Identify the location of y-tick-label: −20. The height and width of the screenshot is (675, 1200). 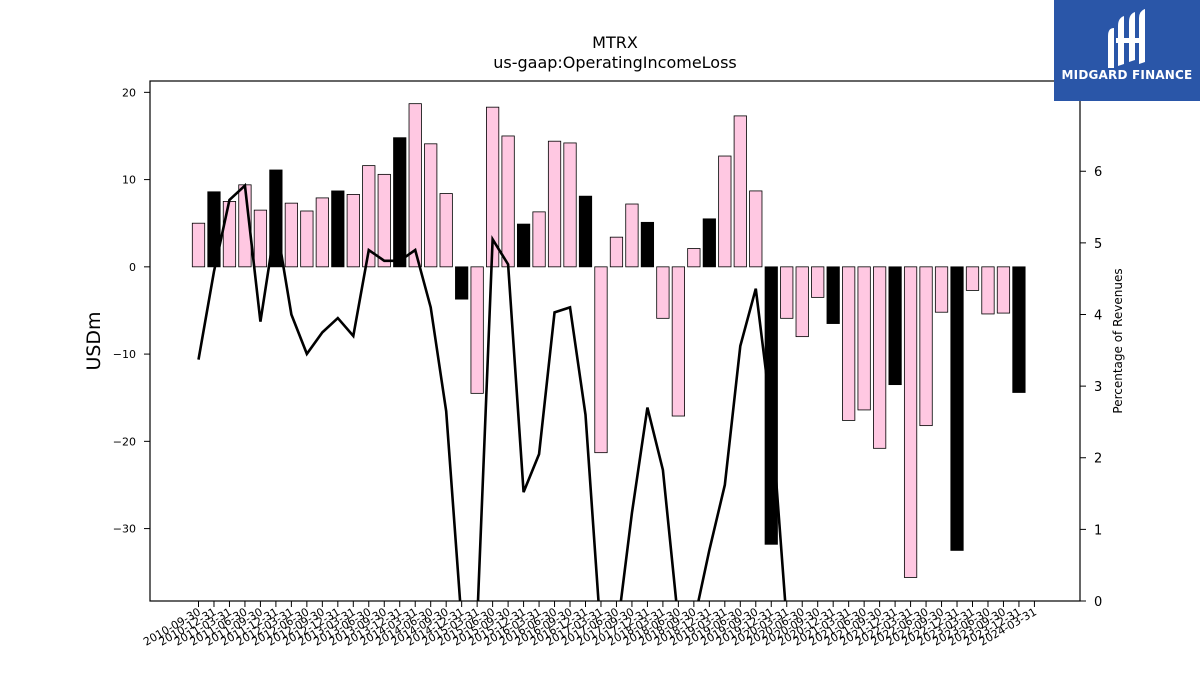
(124, 441).